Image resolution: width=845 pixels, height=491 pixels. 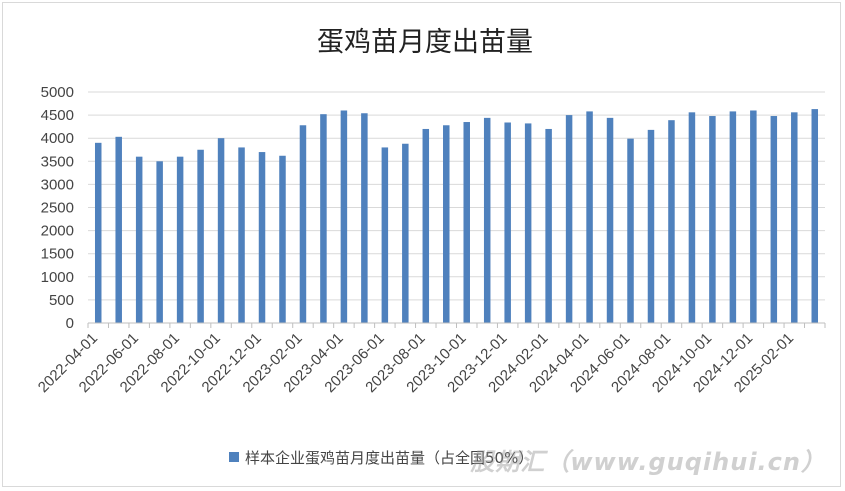 I want to click on y-tick-label: 1500, so click(x=57, y=254).